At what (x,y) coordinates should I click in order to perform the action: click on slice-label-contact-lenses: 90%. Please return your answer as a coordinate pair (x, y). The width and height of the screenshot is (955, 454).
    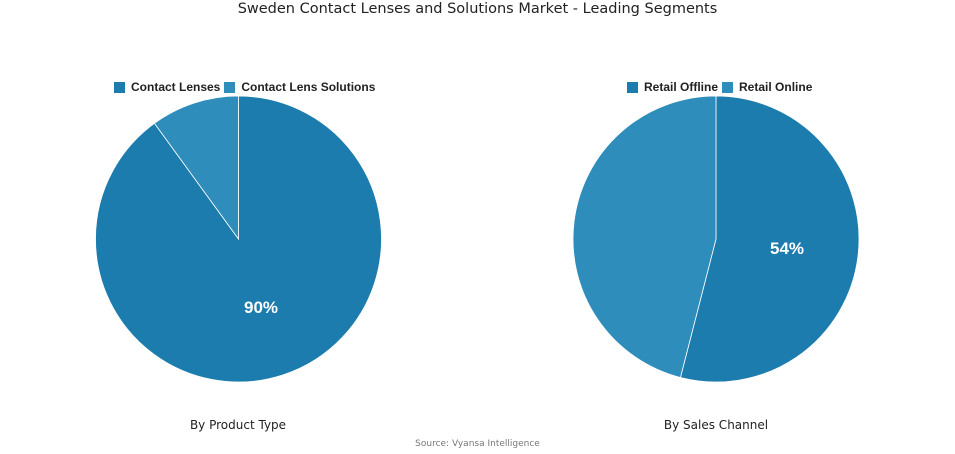
    Looking at the image, I should click on (261, 307).